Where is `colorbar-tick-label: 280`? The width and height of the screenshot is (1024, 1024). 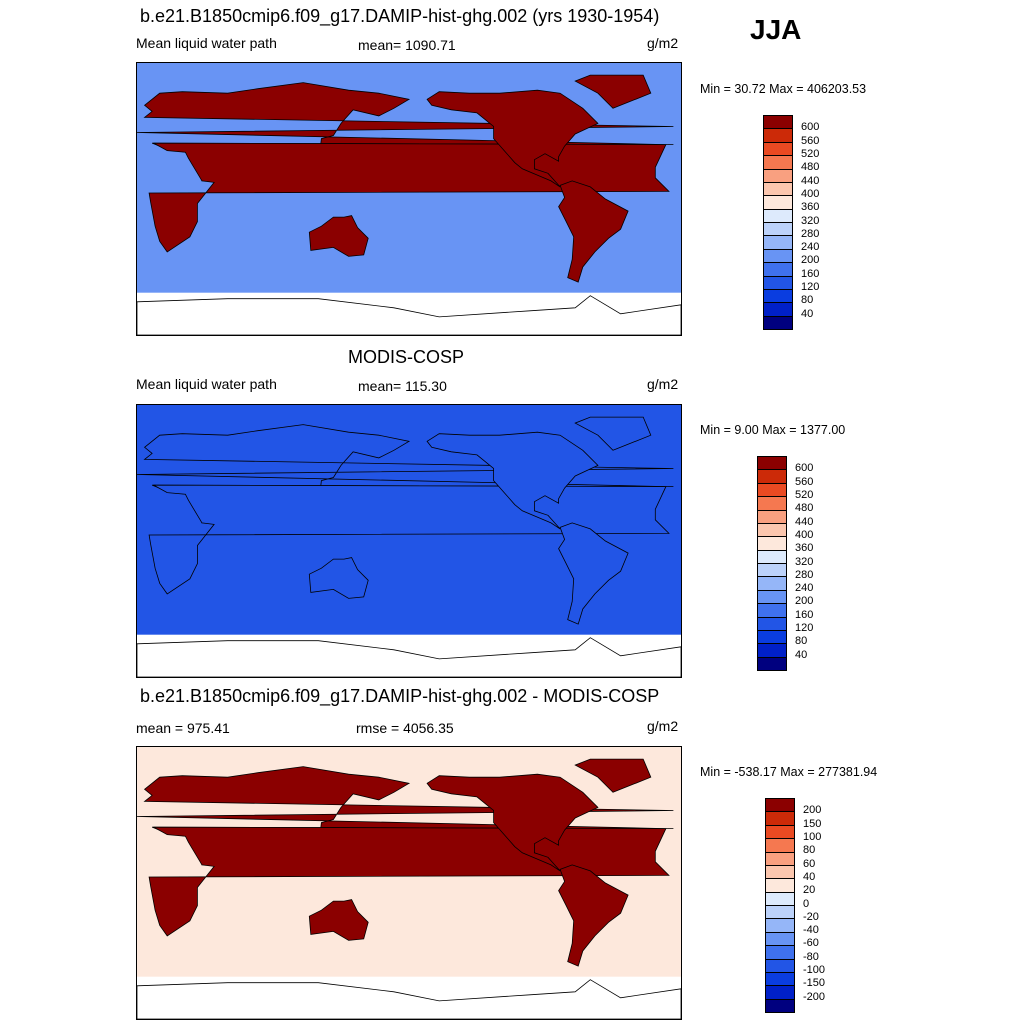
colorbar-tick-label: 280 is located at coordinates (810, 233).